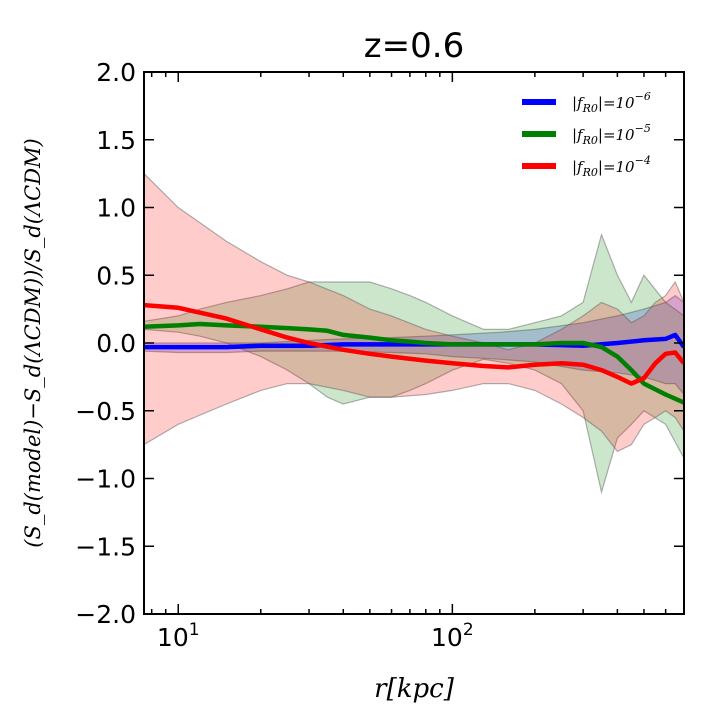 The width and height of the screenshot is (720, 720). I want to click on y-axis-label: (S_d(model)−S_d(ΛCDM))/S_d(ΛCDM), so click(33, 343).